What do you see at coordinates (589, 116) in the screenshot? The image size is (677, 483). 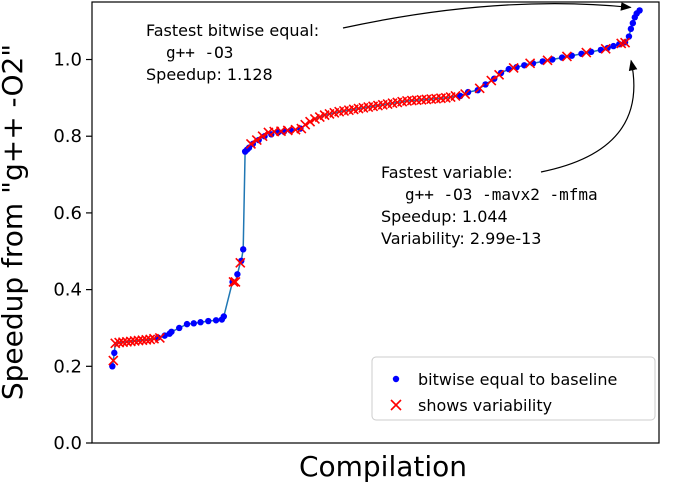 I see `ann-variable-arrow` at bounding box center [589, 116].